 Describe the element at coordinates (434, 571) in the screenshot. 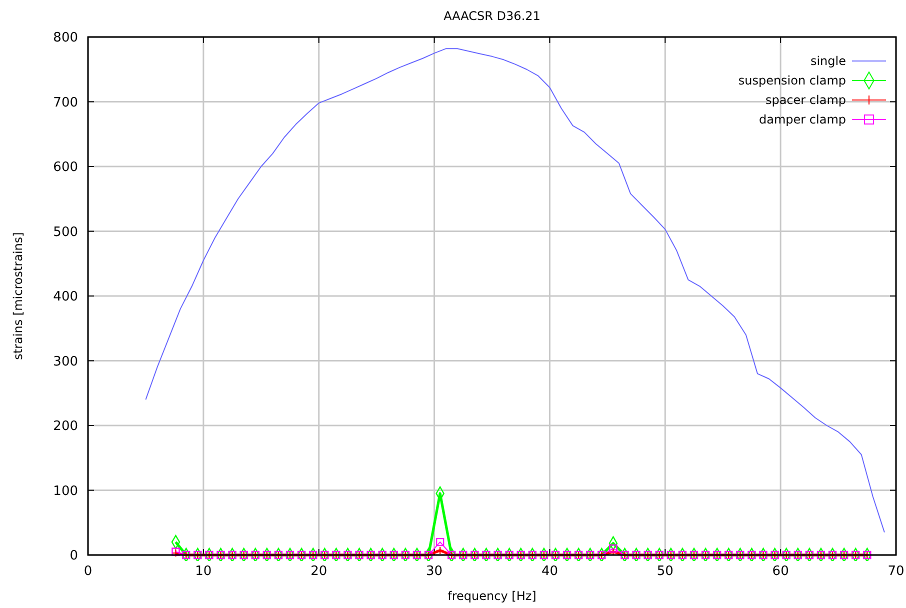

I see `x-tick-label: 30` at that location.